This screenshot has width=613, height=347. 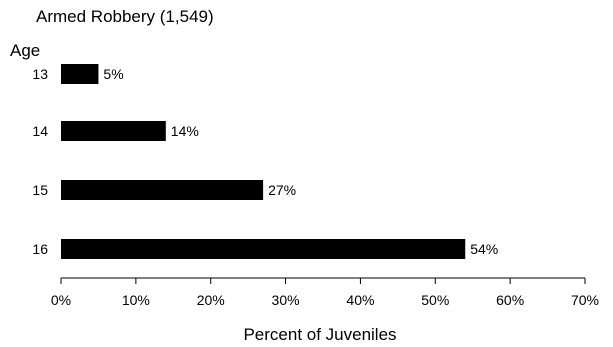 I want to click on data-label: 54%, so click(x=484, y=249).